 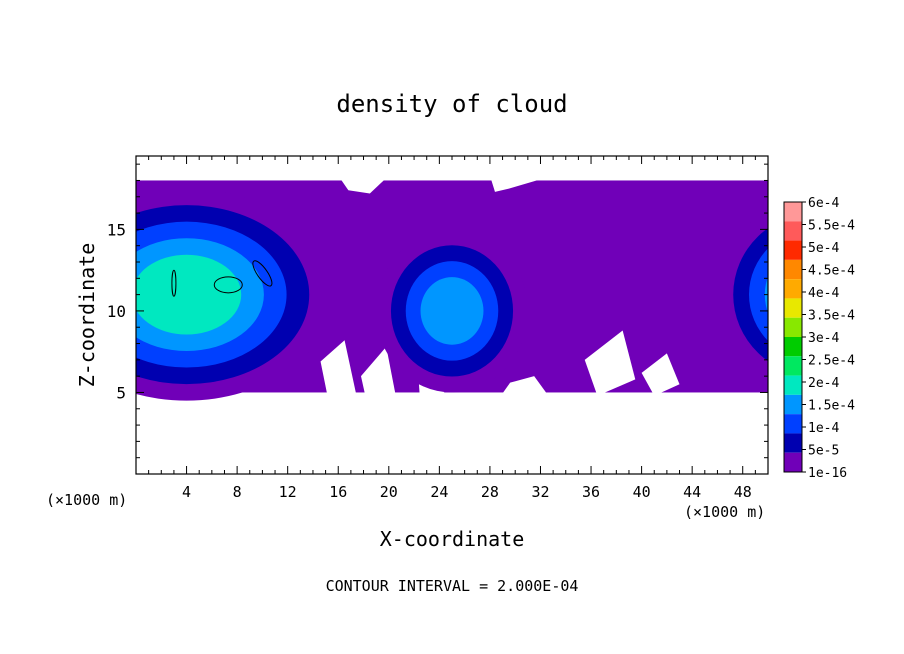 What do you see at coordinates (116, 311) in the screenshot?
I see `y-tick-label-10: 10` at bounding box center [116, 311].